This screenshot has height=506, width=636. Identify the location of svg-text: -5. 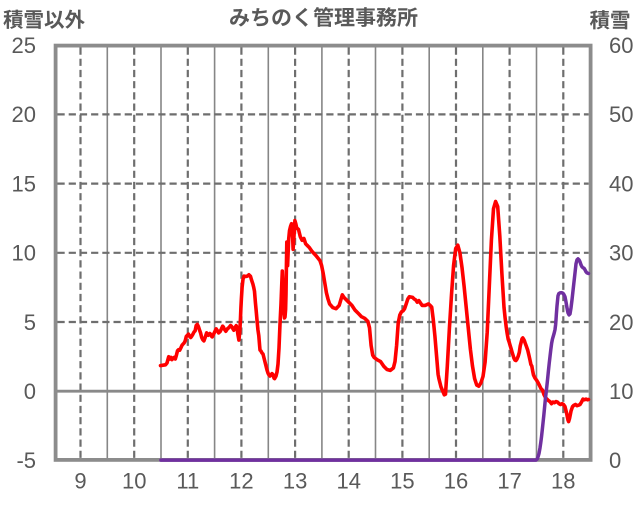
(26, 460).